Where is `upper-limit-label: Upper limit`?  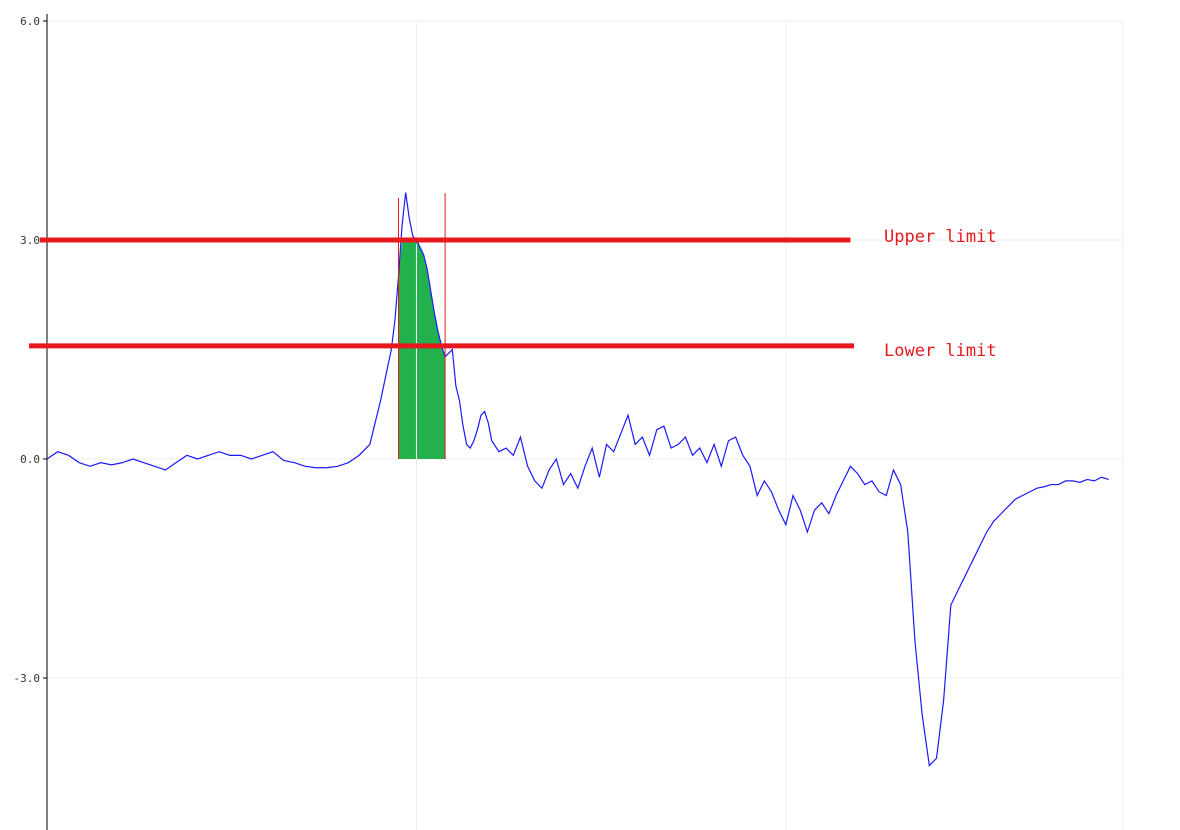
upper-limit-label: Upper limit is located at coordinates (940, 237).